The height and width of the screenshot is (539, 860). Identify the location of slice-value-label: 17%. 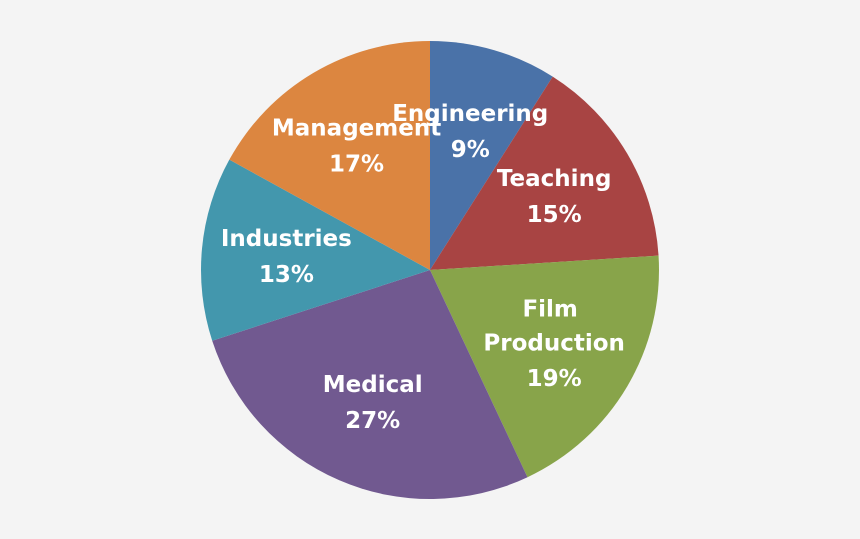
(356, 164).